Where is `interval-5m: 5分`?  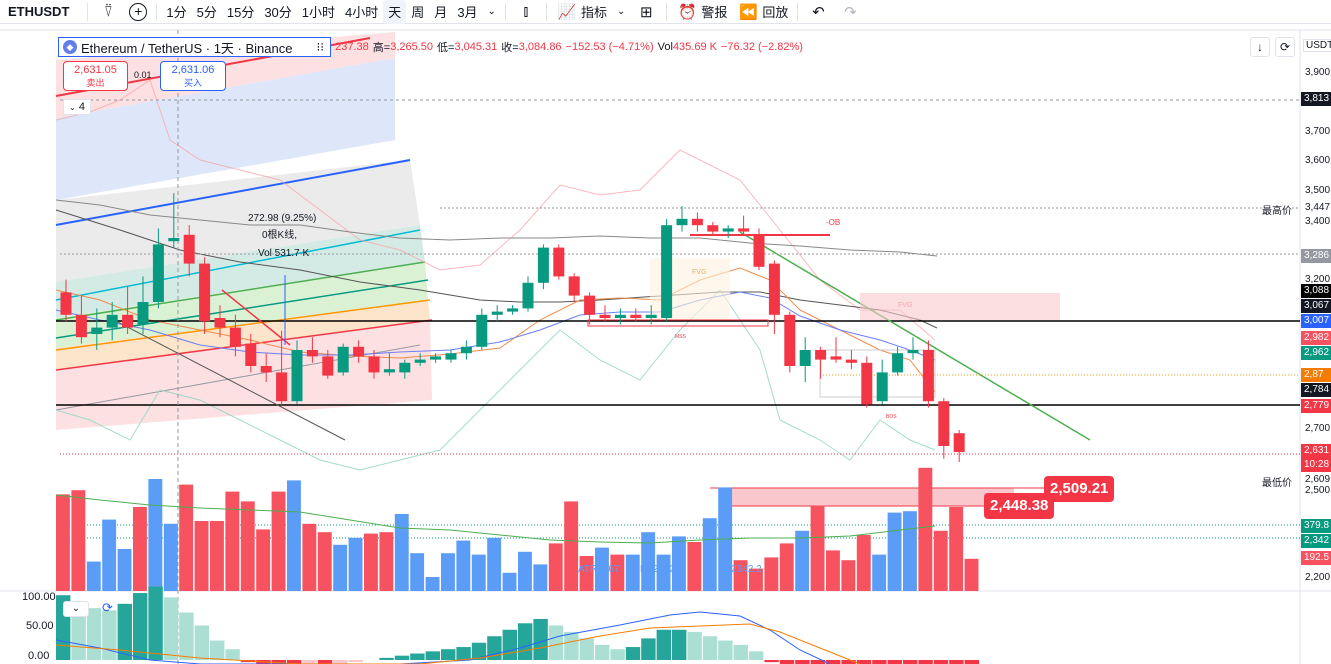 interval-5m: 5分 is located at coordinates (206, 12).